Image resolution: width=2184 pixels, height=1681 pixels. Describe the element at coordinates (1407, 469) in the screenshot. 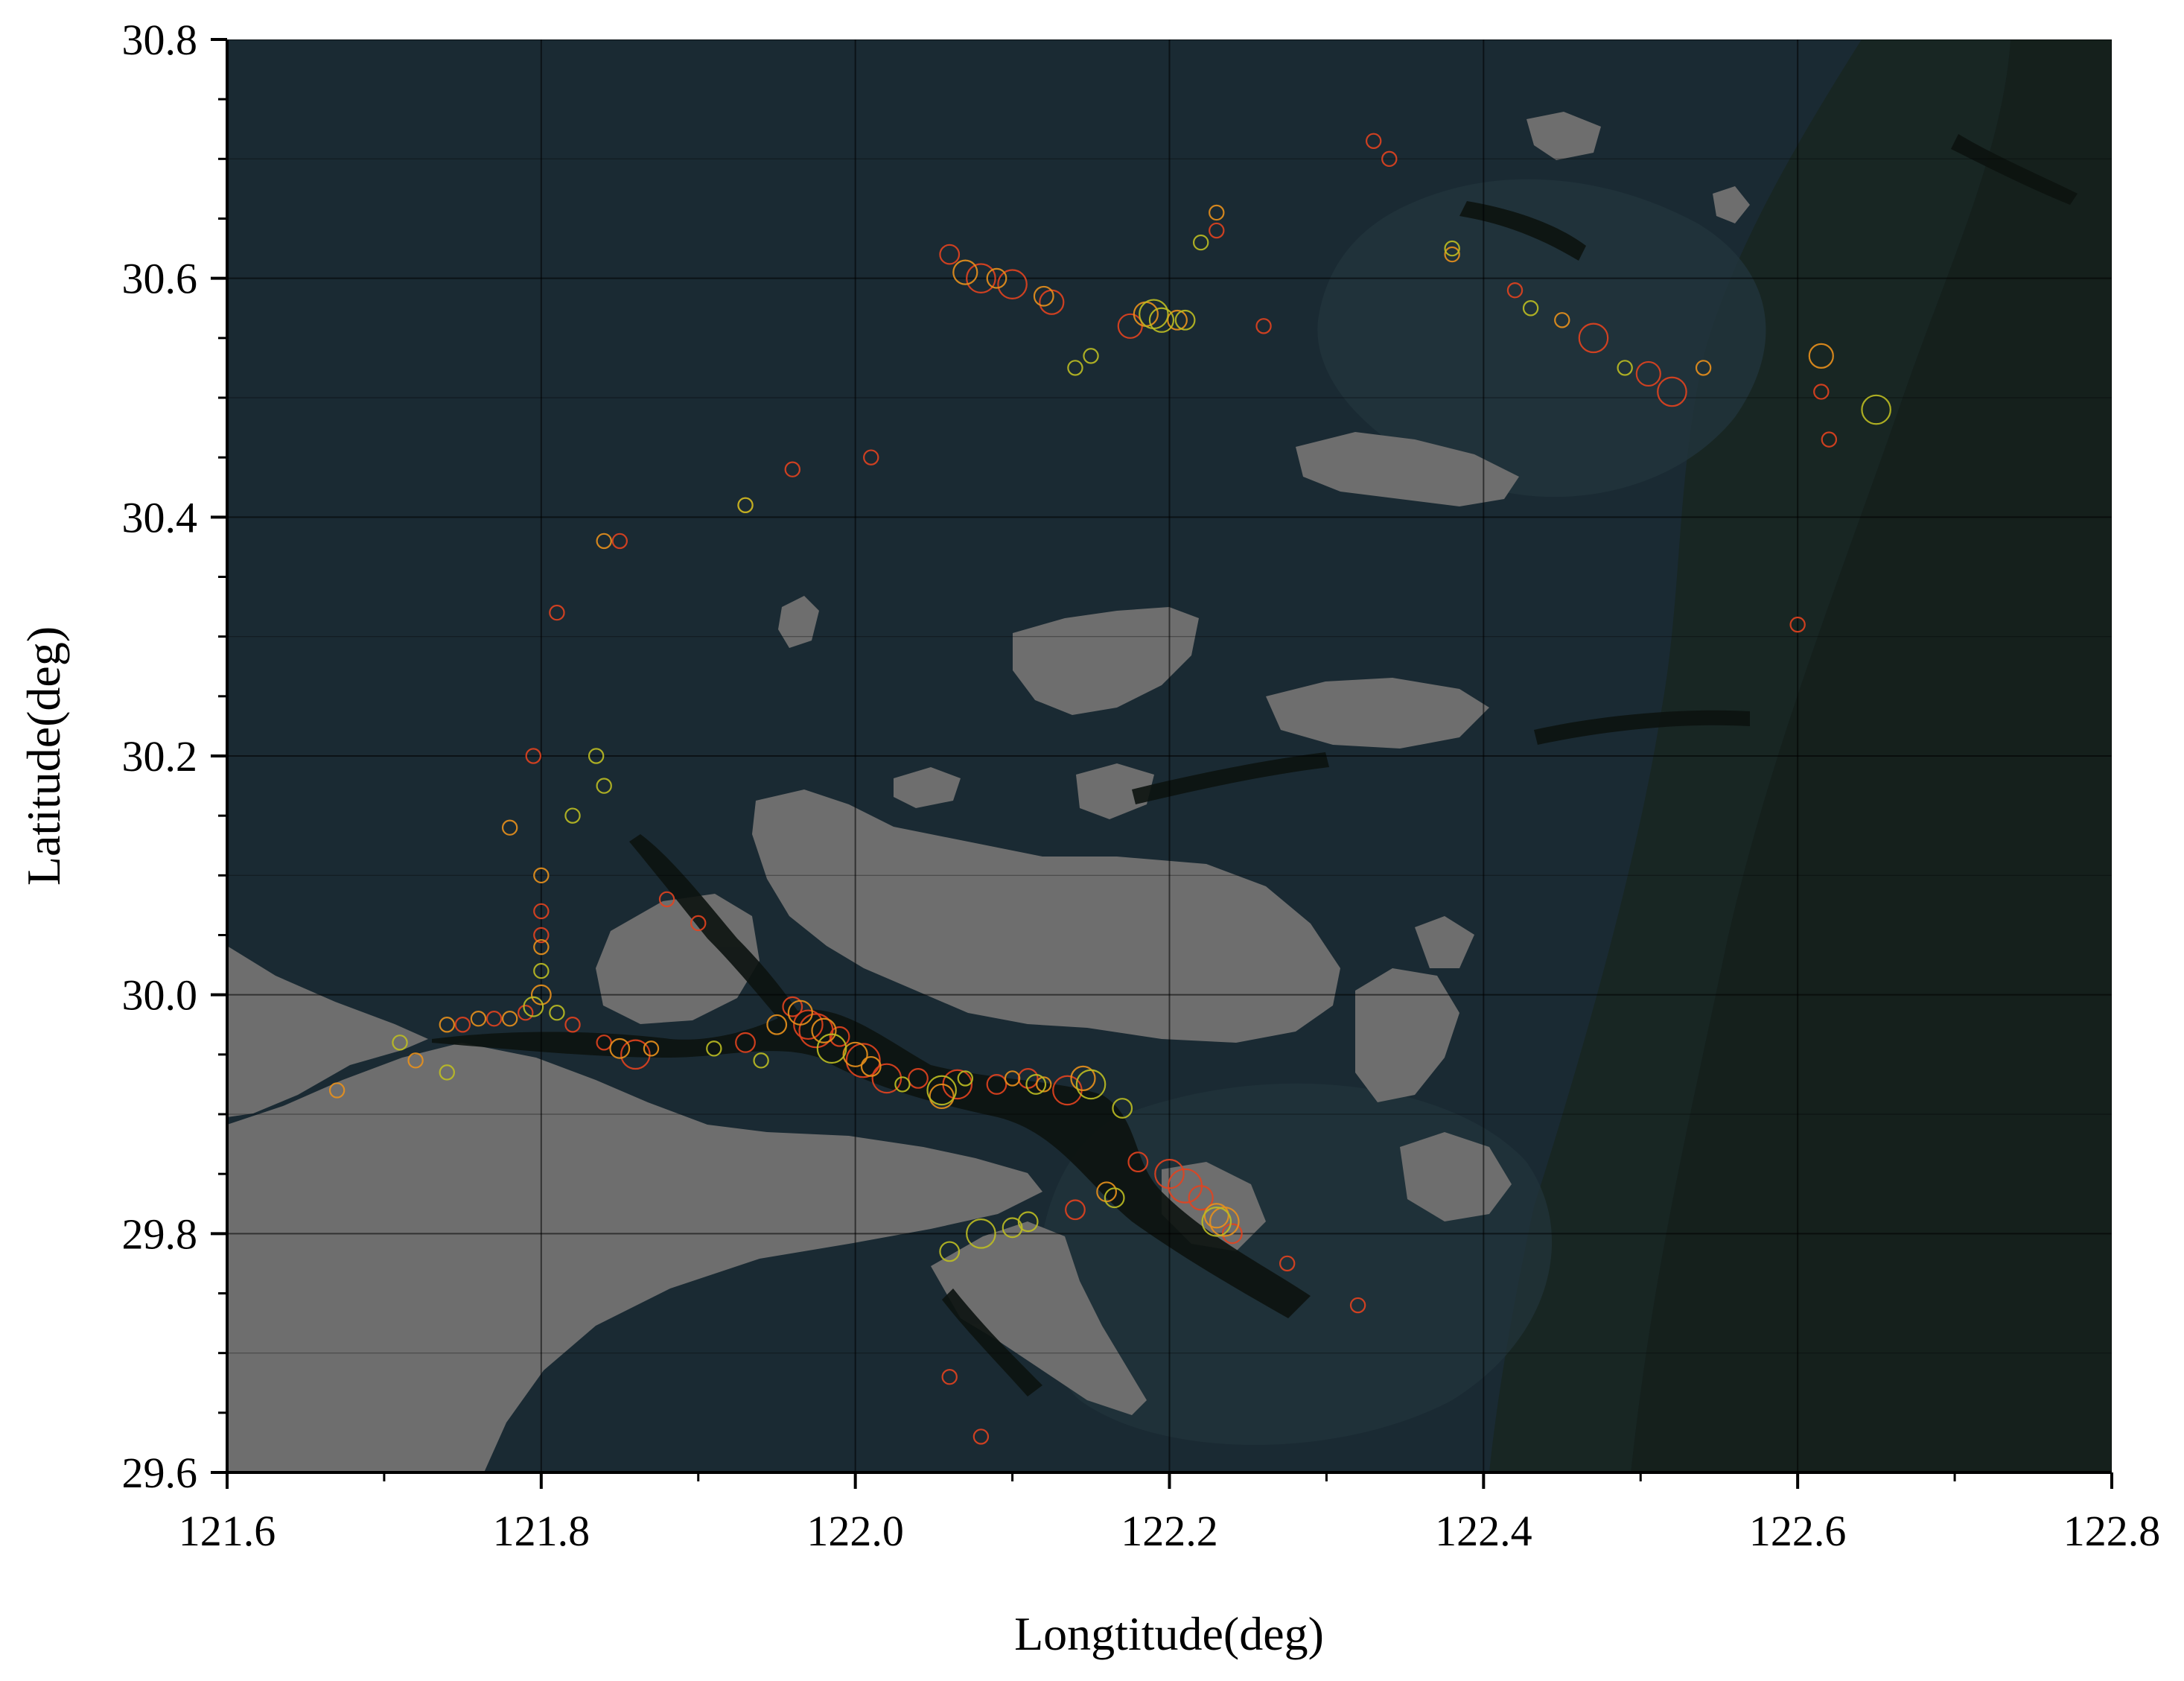

I see `island-qushan` at that location.